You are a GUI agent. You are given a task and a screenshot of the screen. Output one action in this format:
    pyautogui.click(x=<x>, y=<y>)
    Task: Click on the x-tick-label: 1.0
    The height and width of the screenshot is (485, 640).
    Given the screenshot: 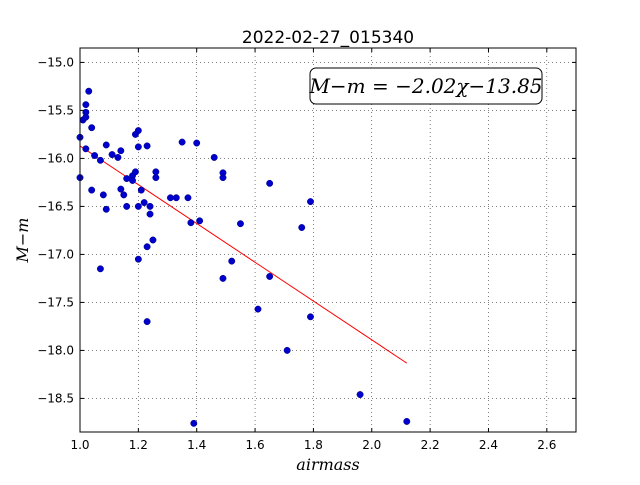 What is the action you would take?
    pyautogui.click(x=79, y=445)
    